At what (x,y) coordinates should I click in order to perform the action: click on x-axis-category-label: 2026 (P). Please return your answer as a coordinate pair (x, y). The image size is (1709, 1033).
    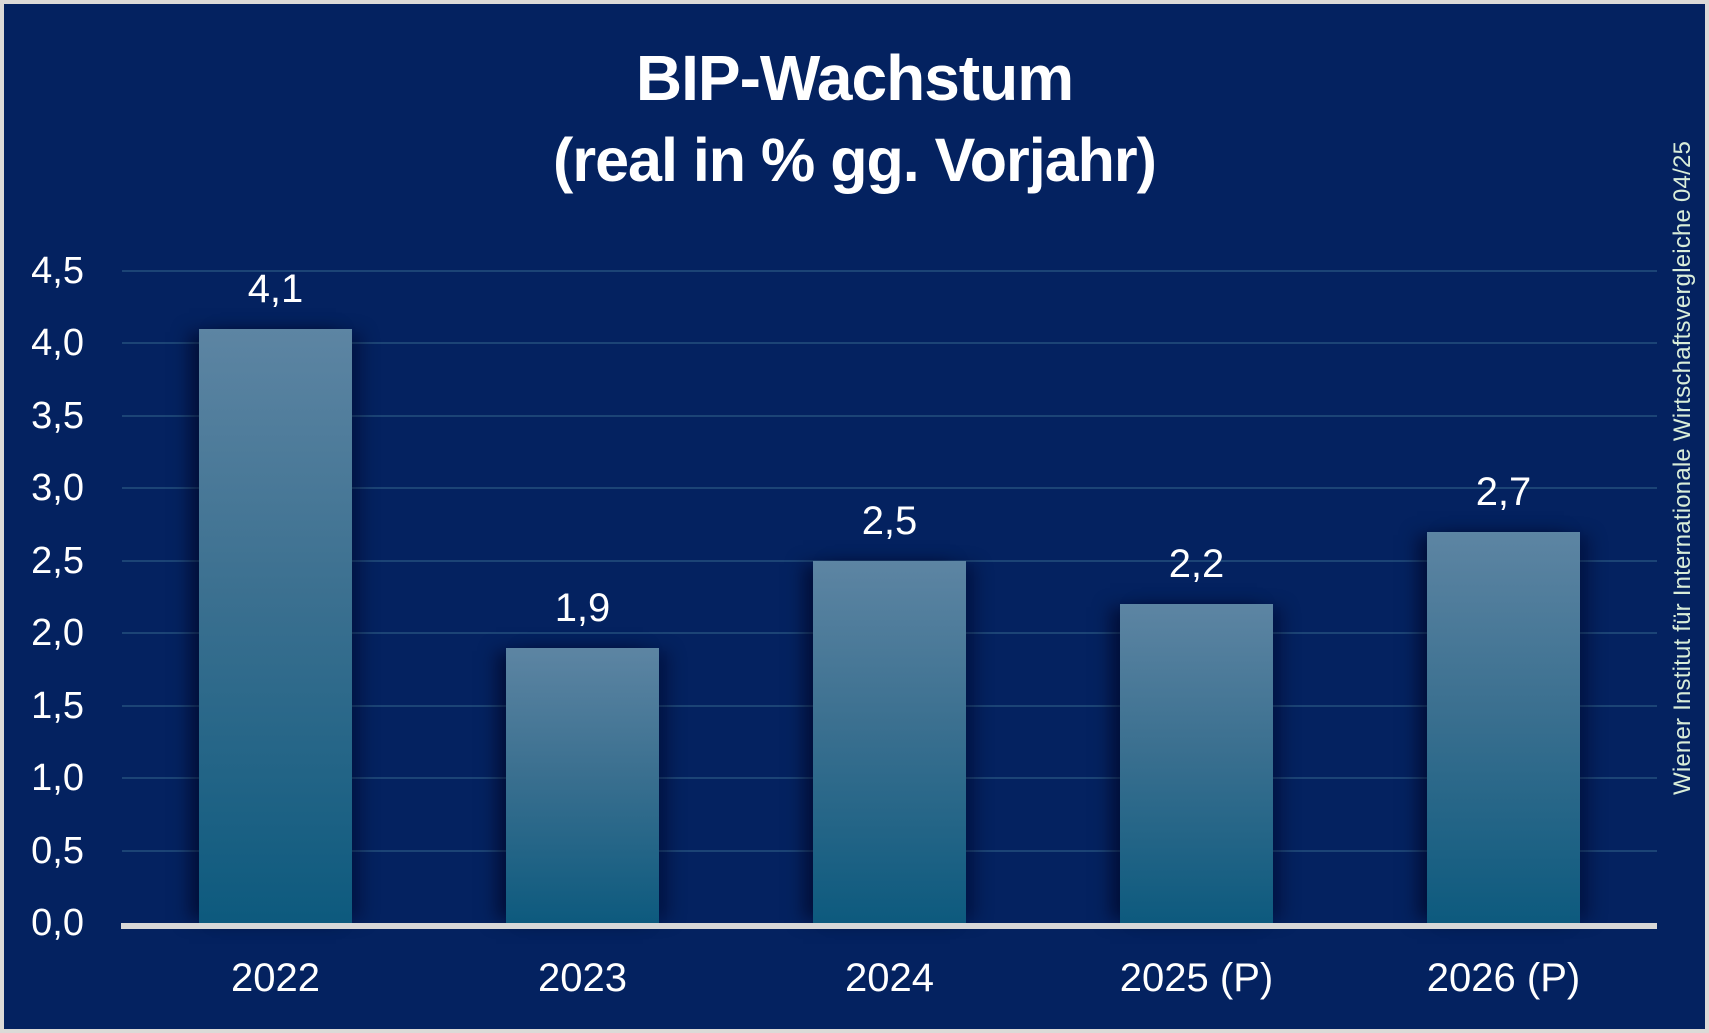
    Looking at the image, I should click on (1503, 978).